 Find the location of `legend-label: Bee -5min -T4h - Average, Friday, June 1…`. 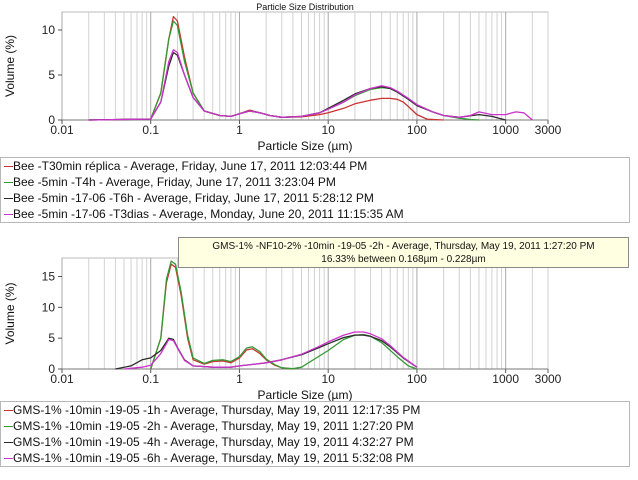

legend-label: Bee -5min -T4h - Average, Friday, June 1… is located at coordinates (174, 182).